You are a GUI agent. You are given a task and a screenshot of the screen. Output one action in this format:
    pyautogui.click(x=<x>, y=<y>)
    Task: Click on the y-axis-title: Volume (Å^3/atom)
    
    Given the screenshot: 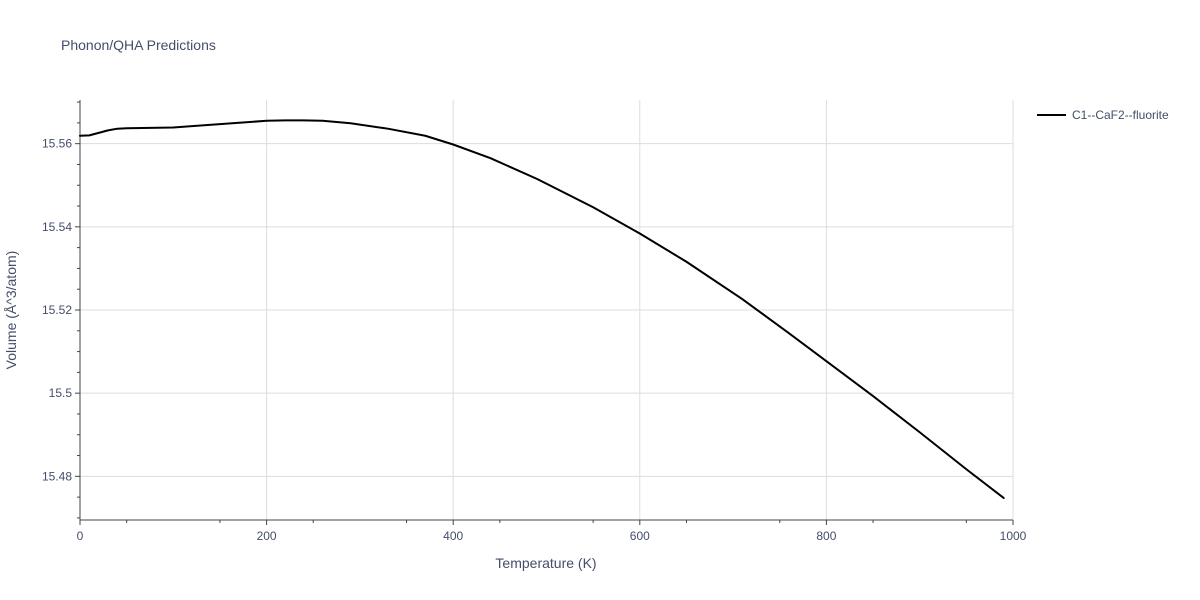 What is the action you would take?
    pyautogui.click(x=11, y=310)
    